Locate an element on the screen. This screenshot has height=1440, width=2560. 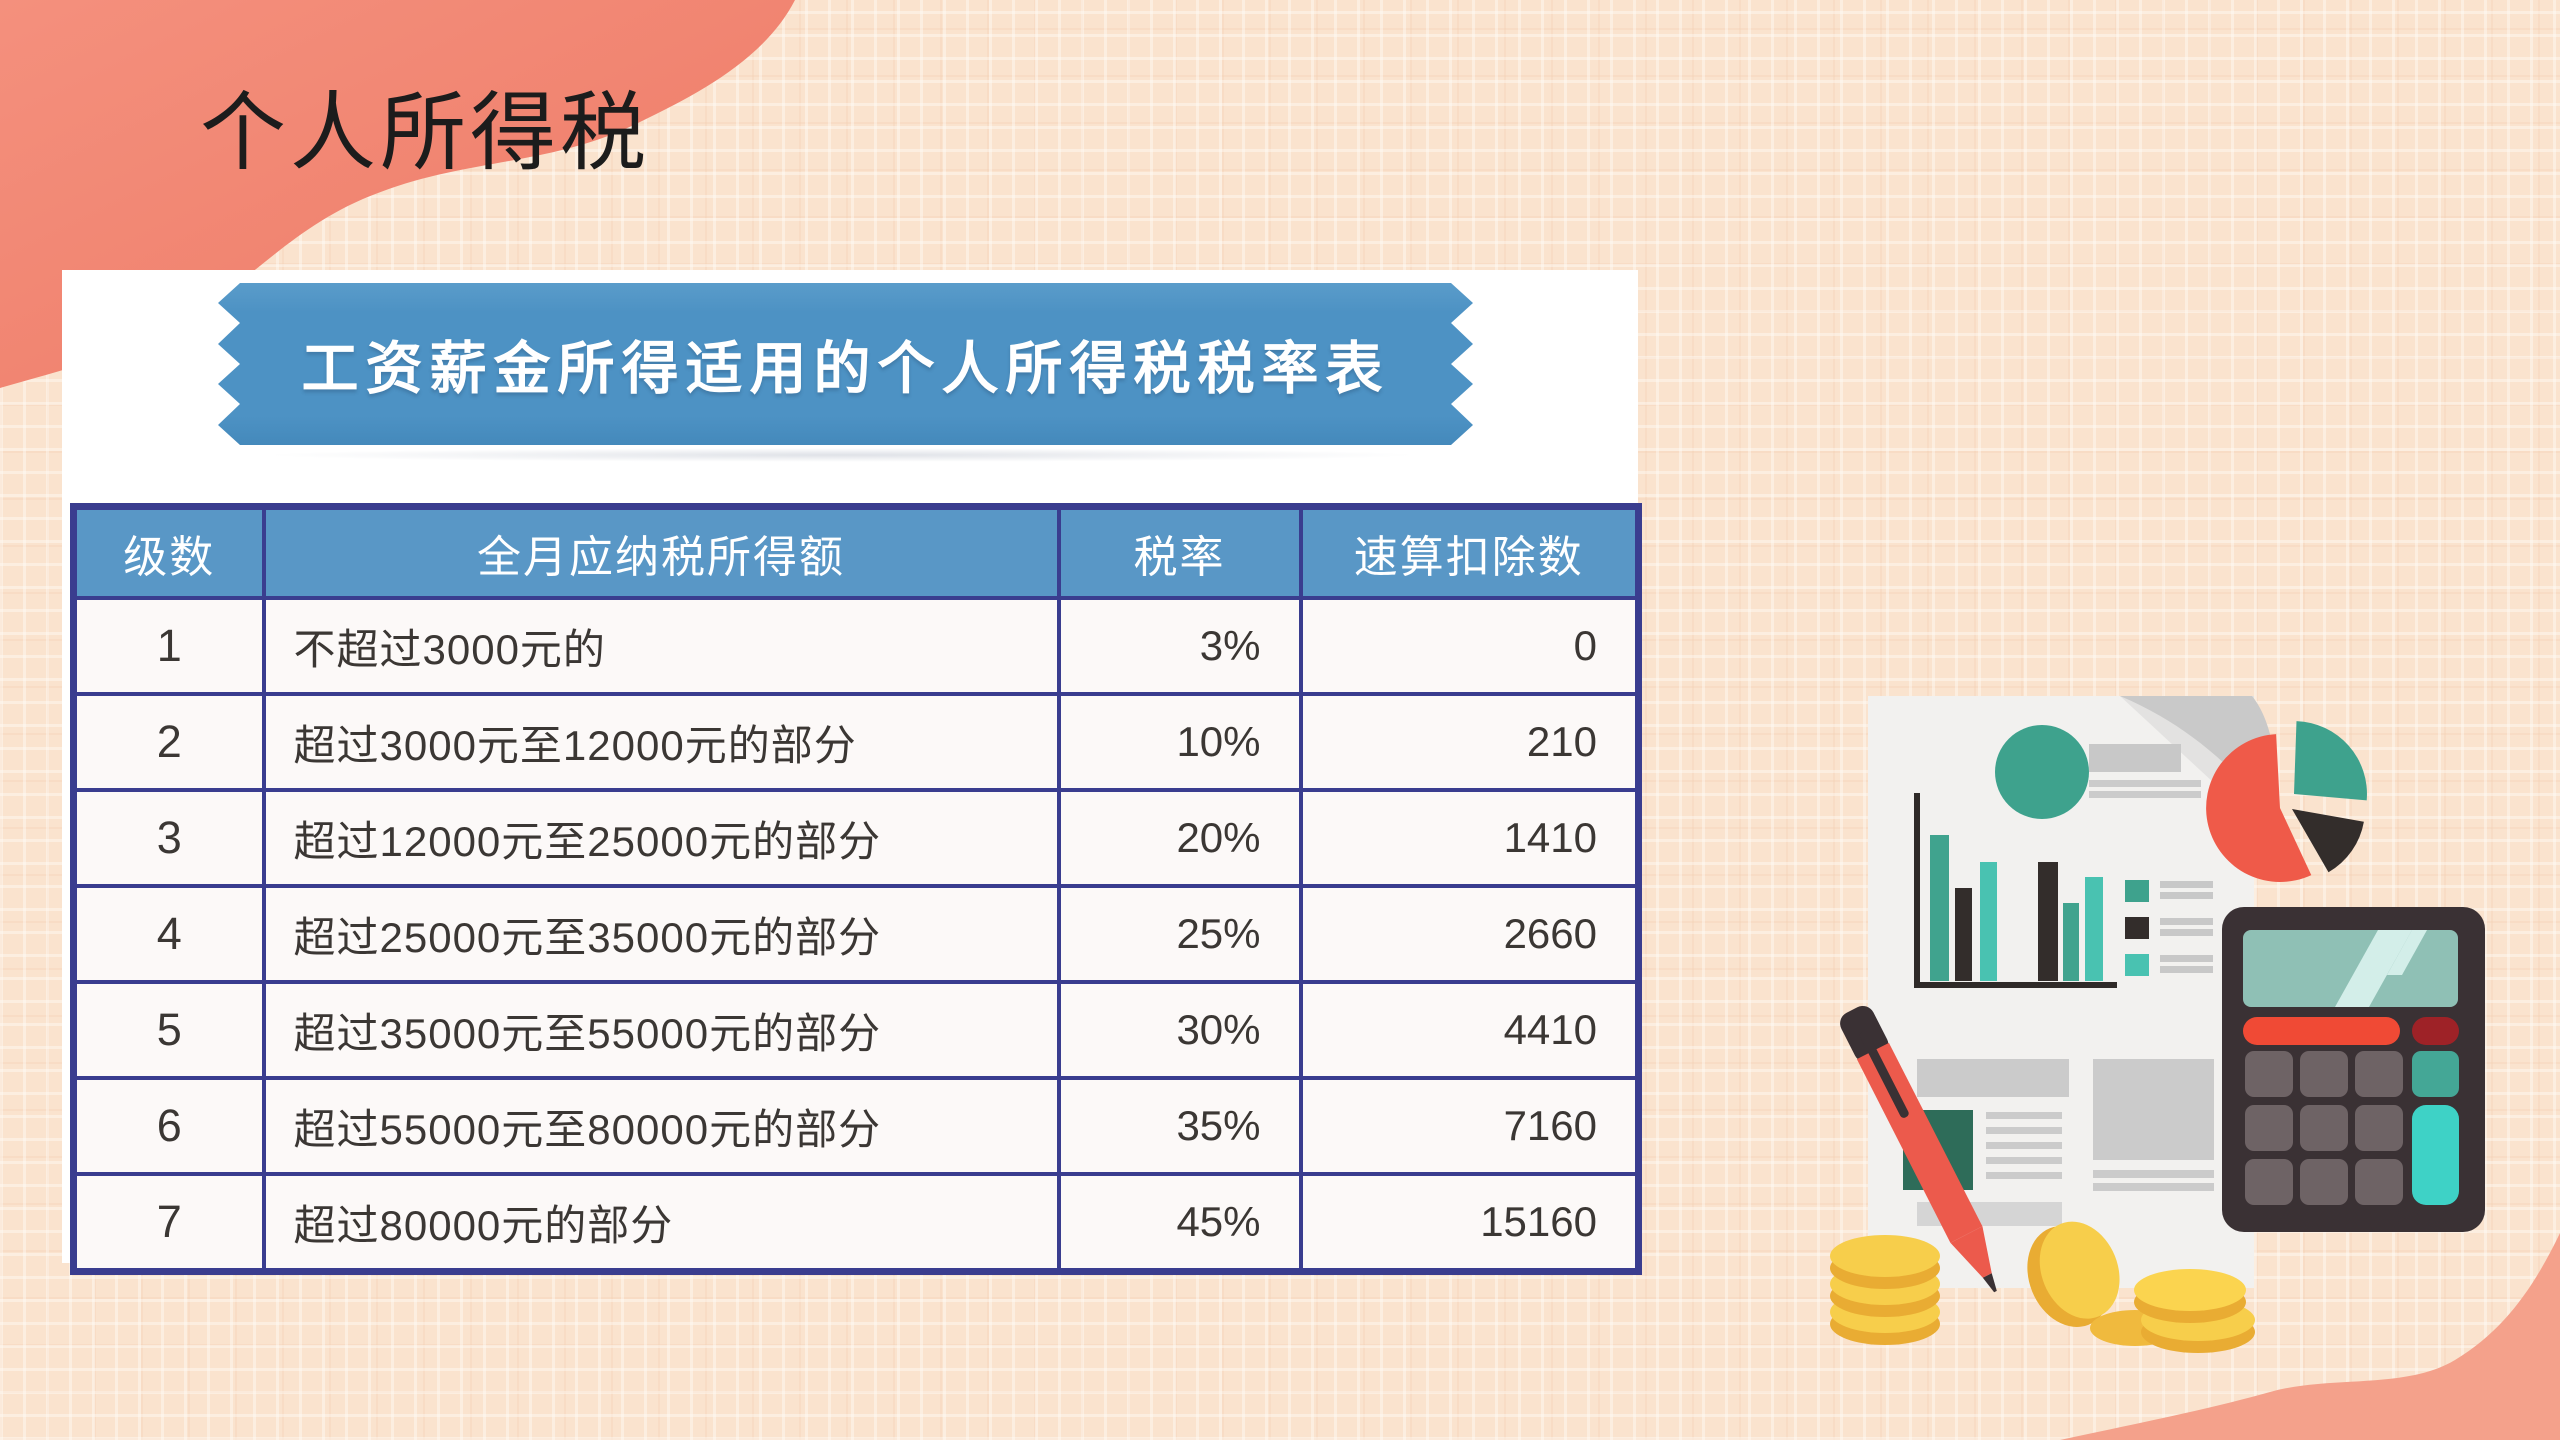
cell-level: 5 is located at coordinates (168, 1030).